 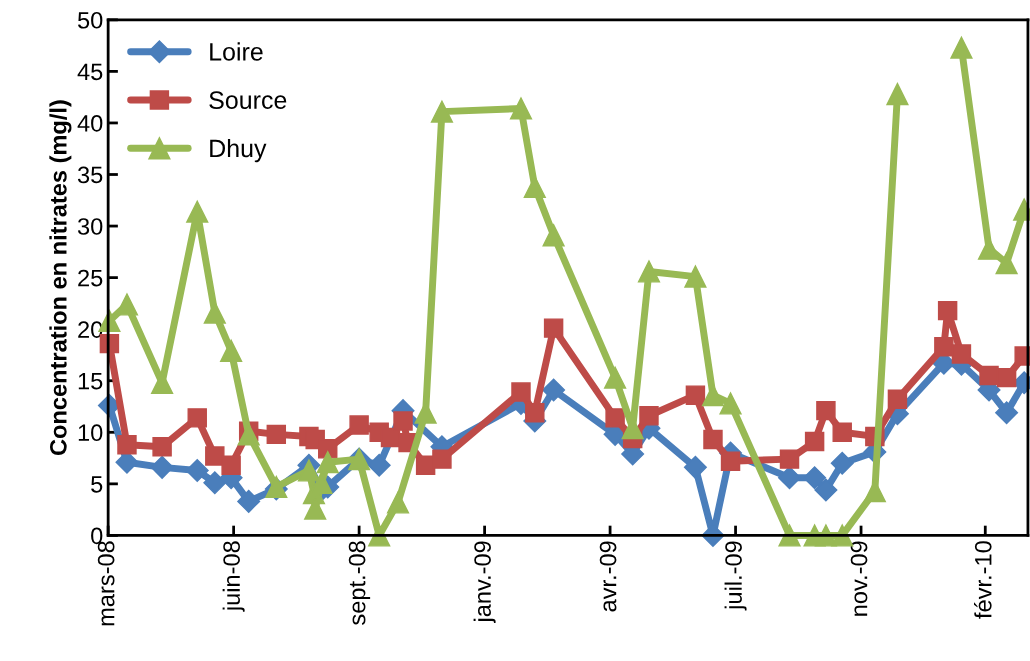 What do you see at coordinates (60, 278) in the screenshot?
I see `y-axis-title: Concentration en nitrates (mg/l)` at bounding box center [60, 278].